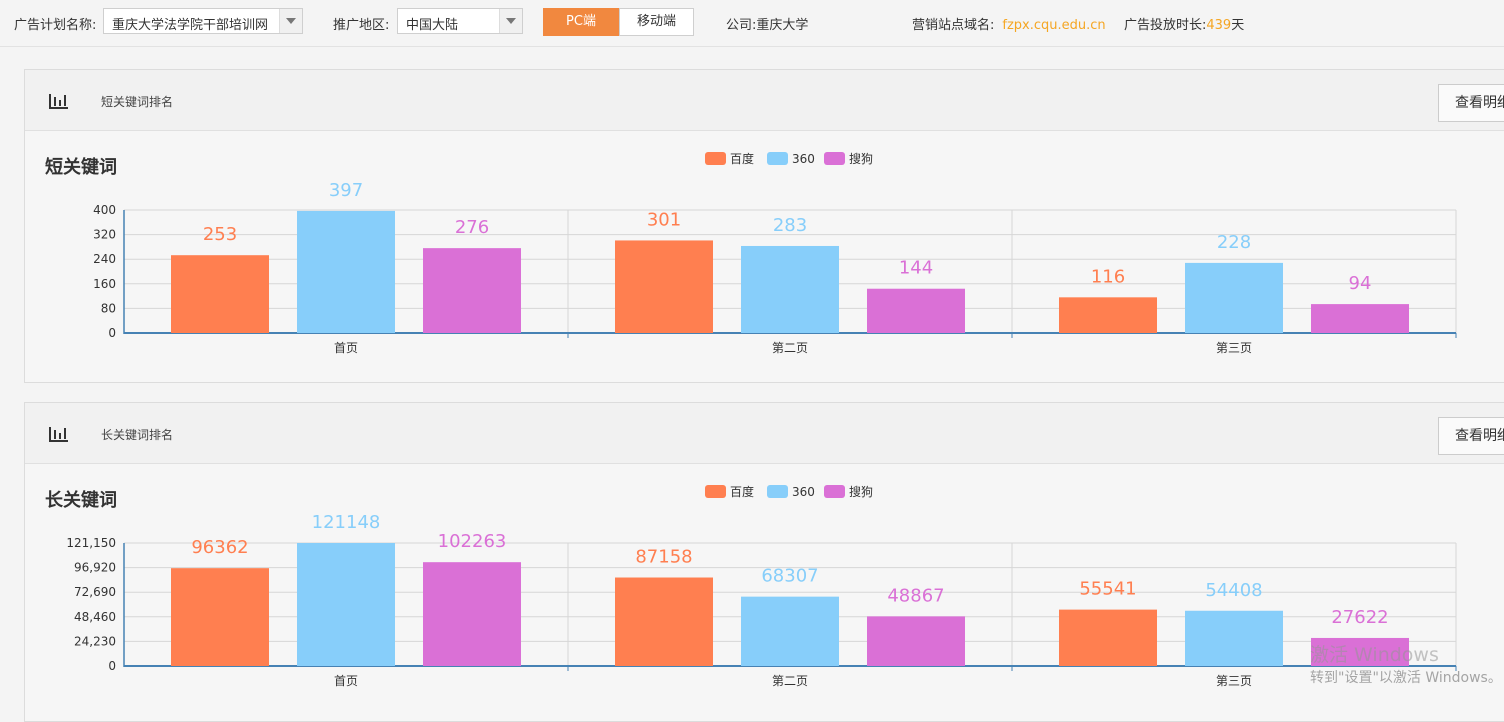  I want to click on company-value: 重庆大学, so click(782, 25).